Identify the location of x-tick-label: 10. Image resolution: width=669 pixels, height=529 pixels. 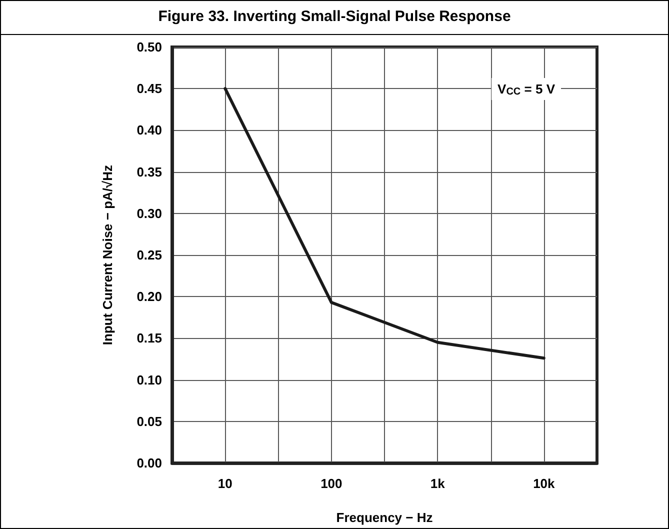
(225, 483).